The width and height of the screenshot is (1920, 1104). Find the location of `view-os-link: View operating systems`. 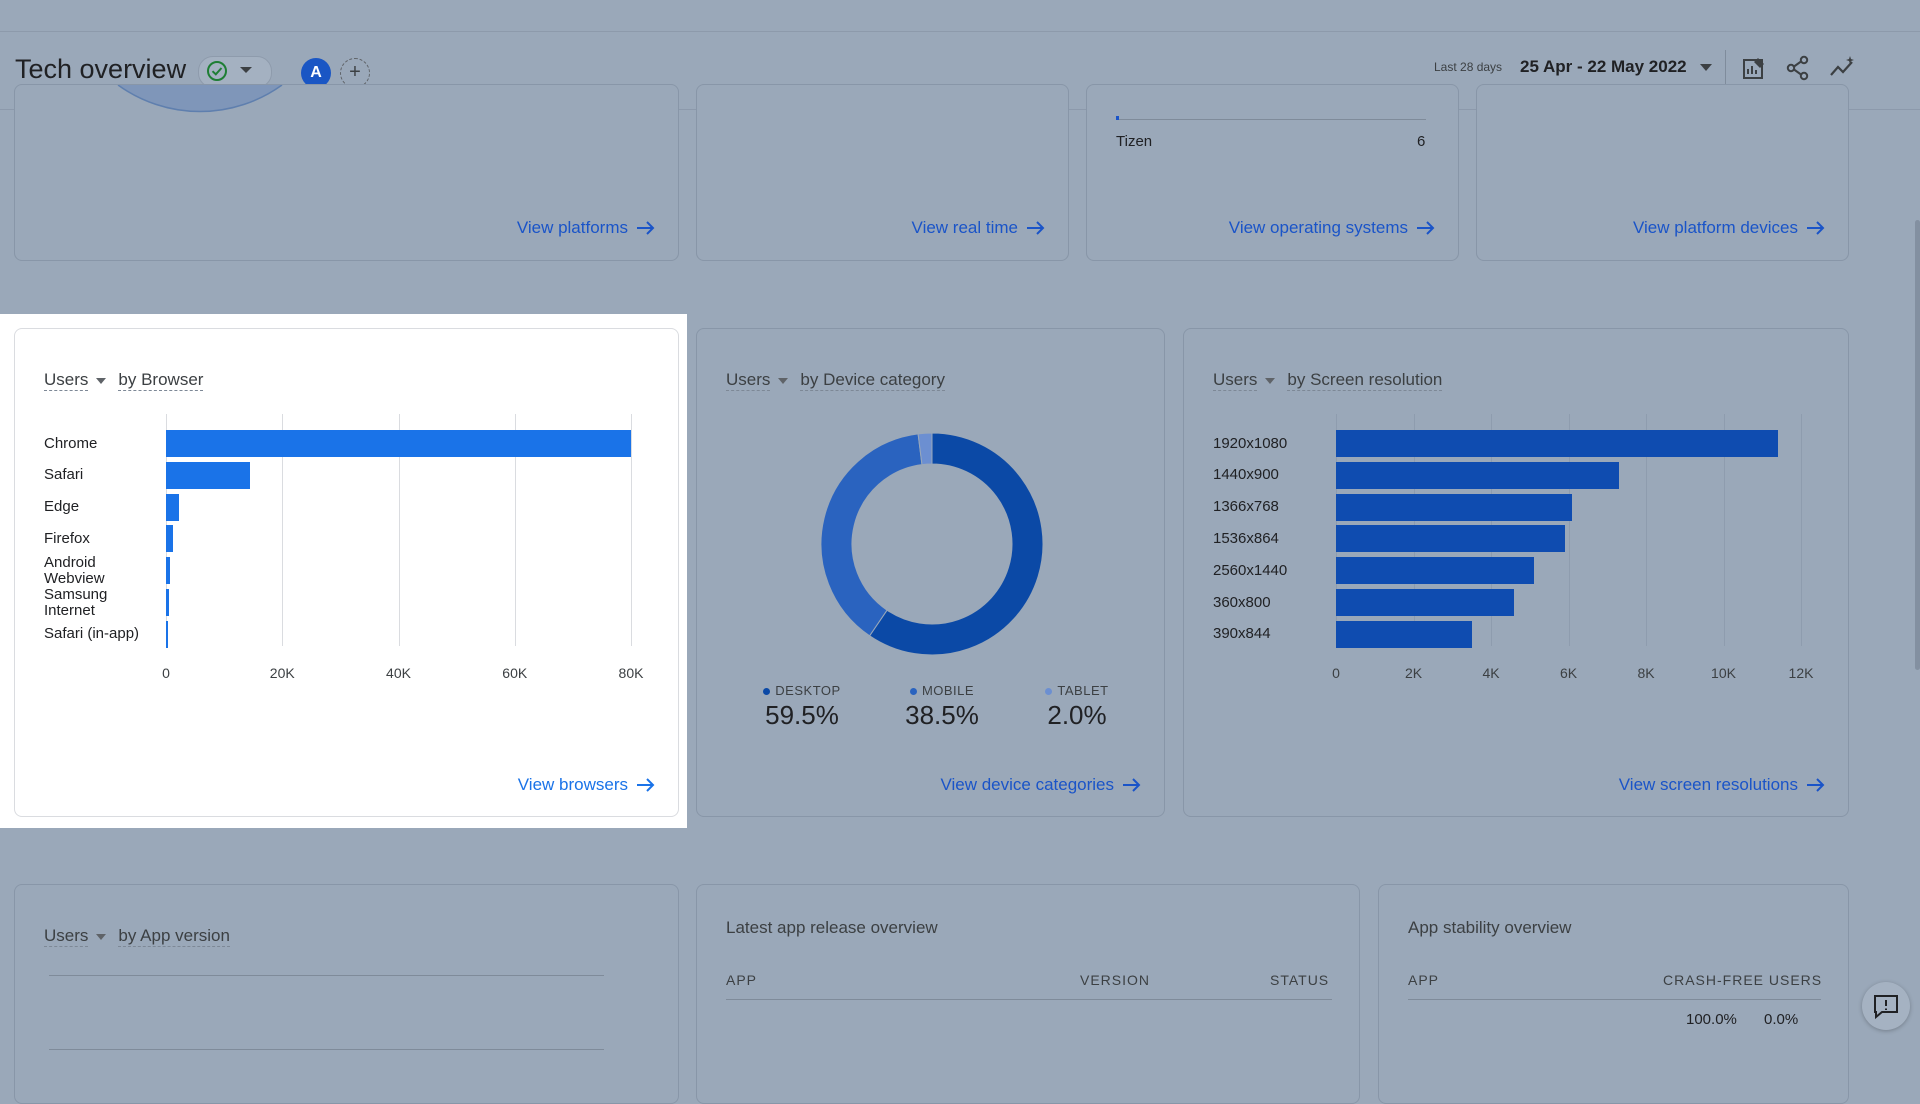

view-os-link: View operating systems is located at coordinates (1332, 228).